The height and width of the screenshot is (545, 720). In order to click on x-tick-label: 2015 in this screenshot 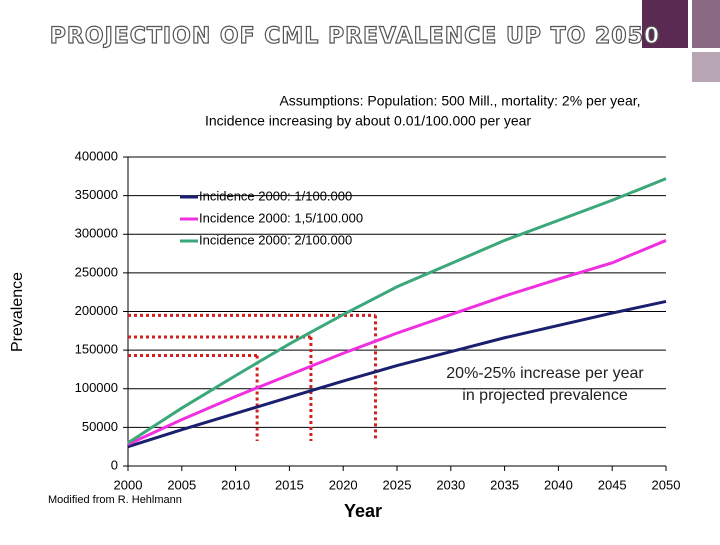, I will do `click(289, 484)`.